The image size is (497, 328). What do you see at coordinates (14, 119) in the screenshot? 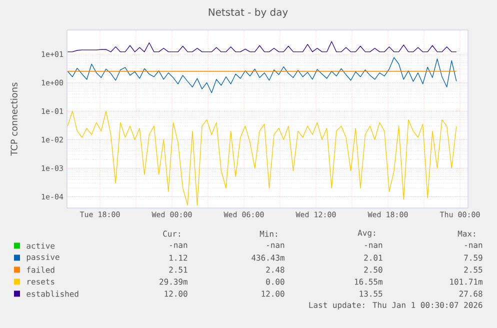
I see `y-axis-title: TCP connections` at bounding box center [14, 119].